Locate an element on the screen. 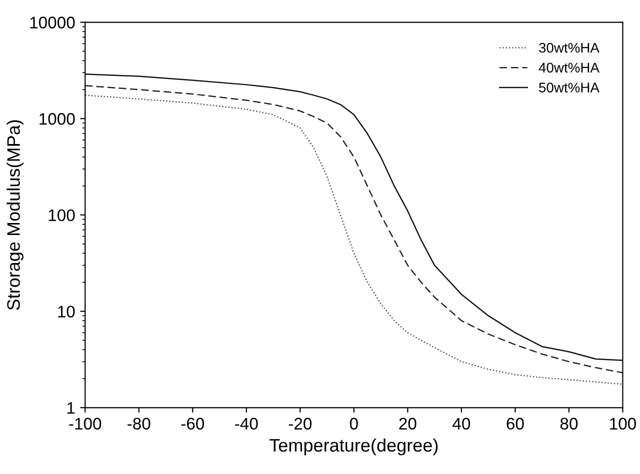 This screenshot has width=640, height=474. x-tick-label: 40 is located at coordinates (461, 424).